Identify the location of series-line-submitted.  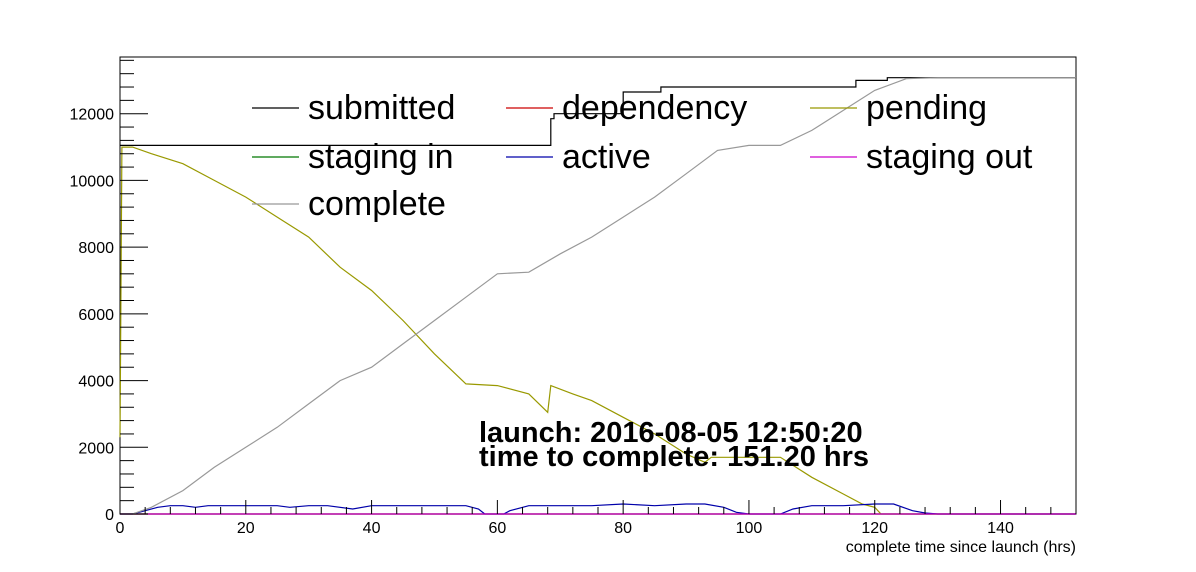
(598, 111).